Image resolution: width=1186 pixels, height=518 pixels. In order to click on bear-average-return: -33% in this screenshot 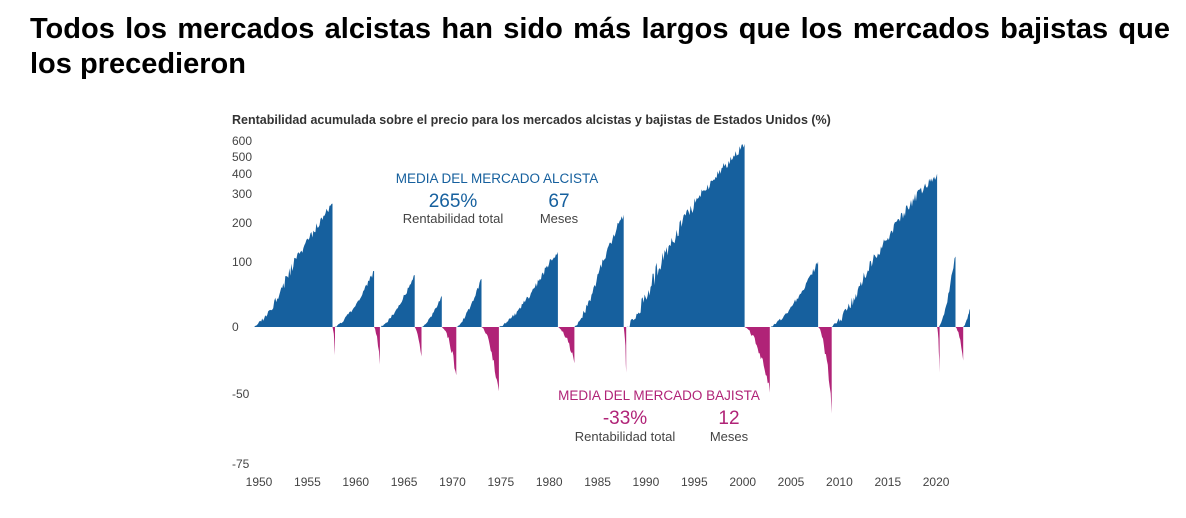, I will do `click(625, 418)`.